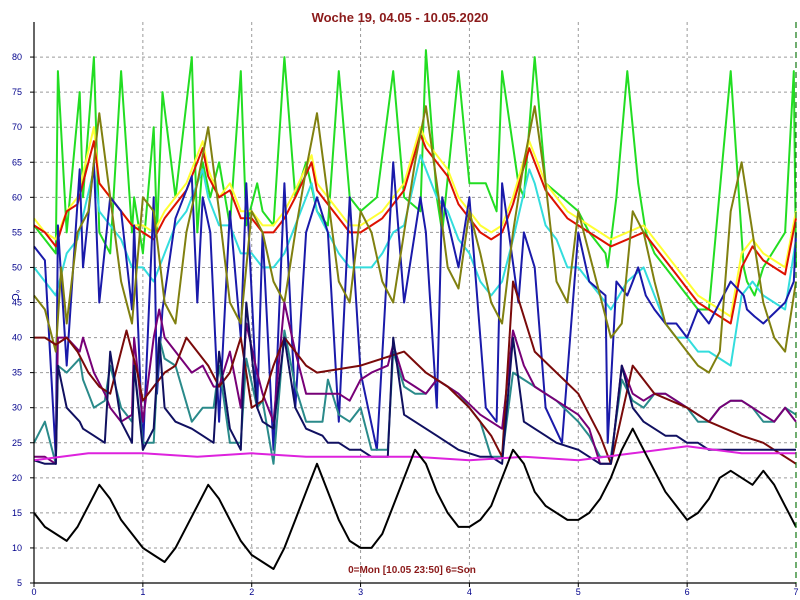 This screenshot has height=600, width=800. Describe the element at coordinates (23, 320) in the screenshot. I see `y-tick-labels: 5 10 15 20 25 30 35 40 45 50 55 60 65 70 75 80` at that location.